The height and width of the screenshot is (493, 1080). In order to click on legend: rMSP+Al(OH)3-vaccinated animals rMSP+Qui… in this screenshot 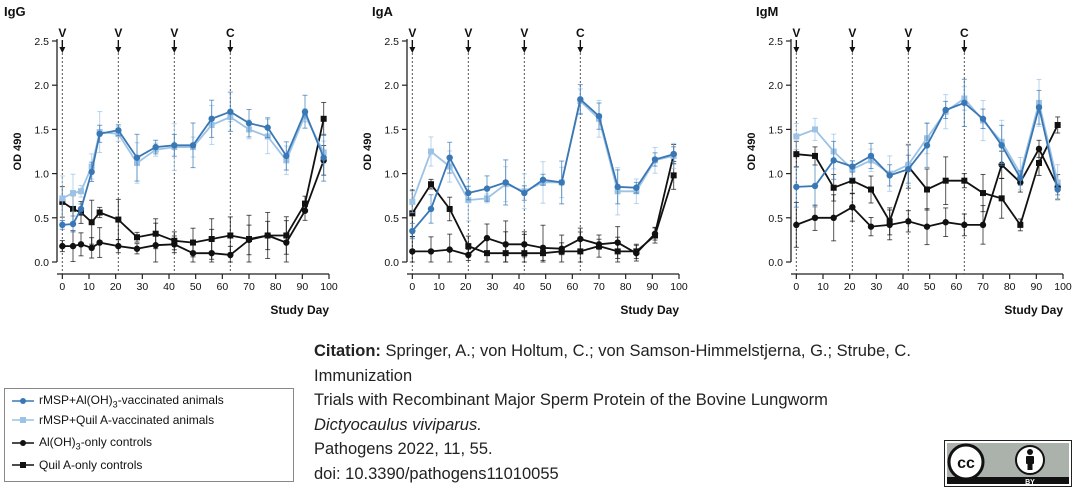, I will do `click(149, 435)`.